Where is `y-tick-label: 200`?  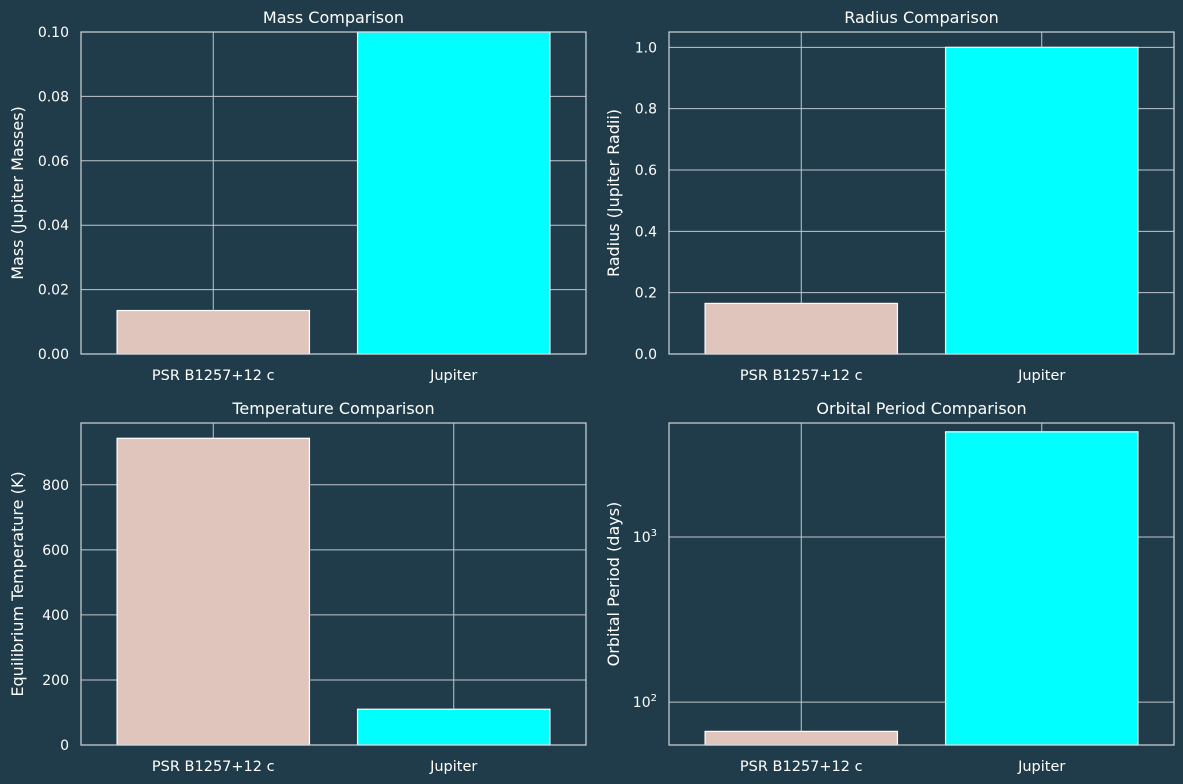 y-tick-label: 200 is located at coordinates (55, 681).